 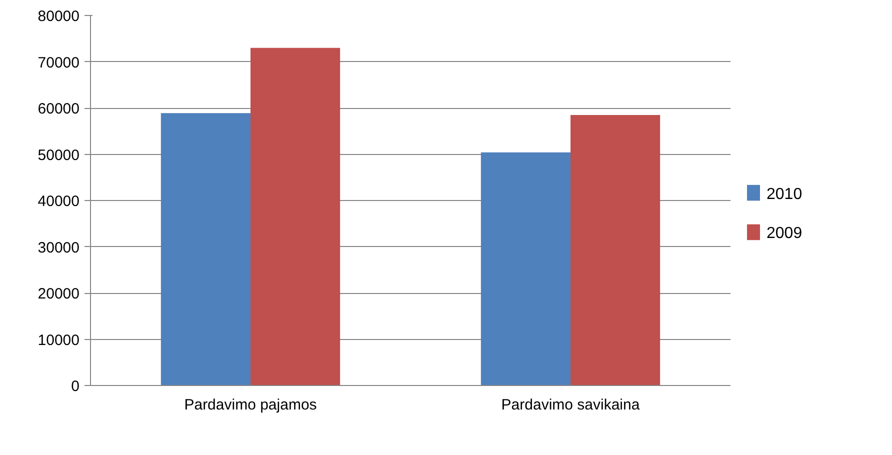 What do you see at coordinates (59, 16) in the screenshot?
I see `y-tick-label: 80000` at bounding box center [59, 16].